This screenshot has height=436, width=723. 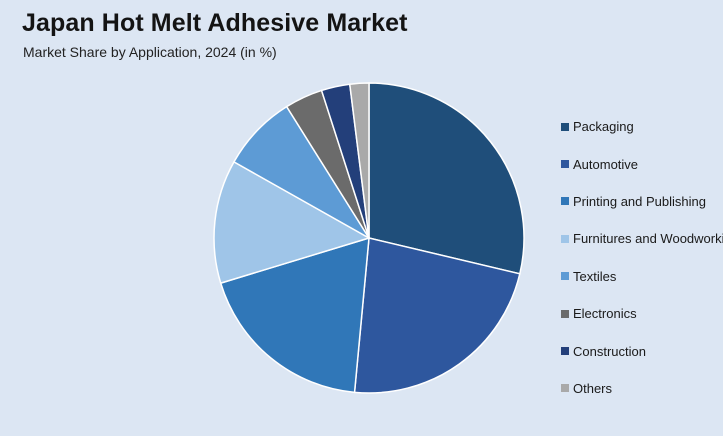 What do you see at coordinates (150, 52) in the screenshot?
I see `chart-subtitle: Market Share by Application, 2024 (in %)` at bounding box center [150, 52].